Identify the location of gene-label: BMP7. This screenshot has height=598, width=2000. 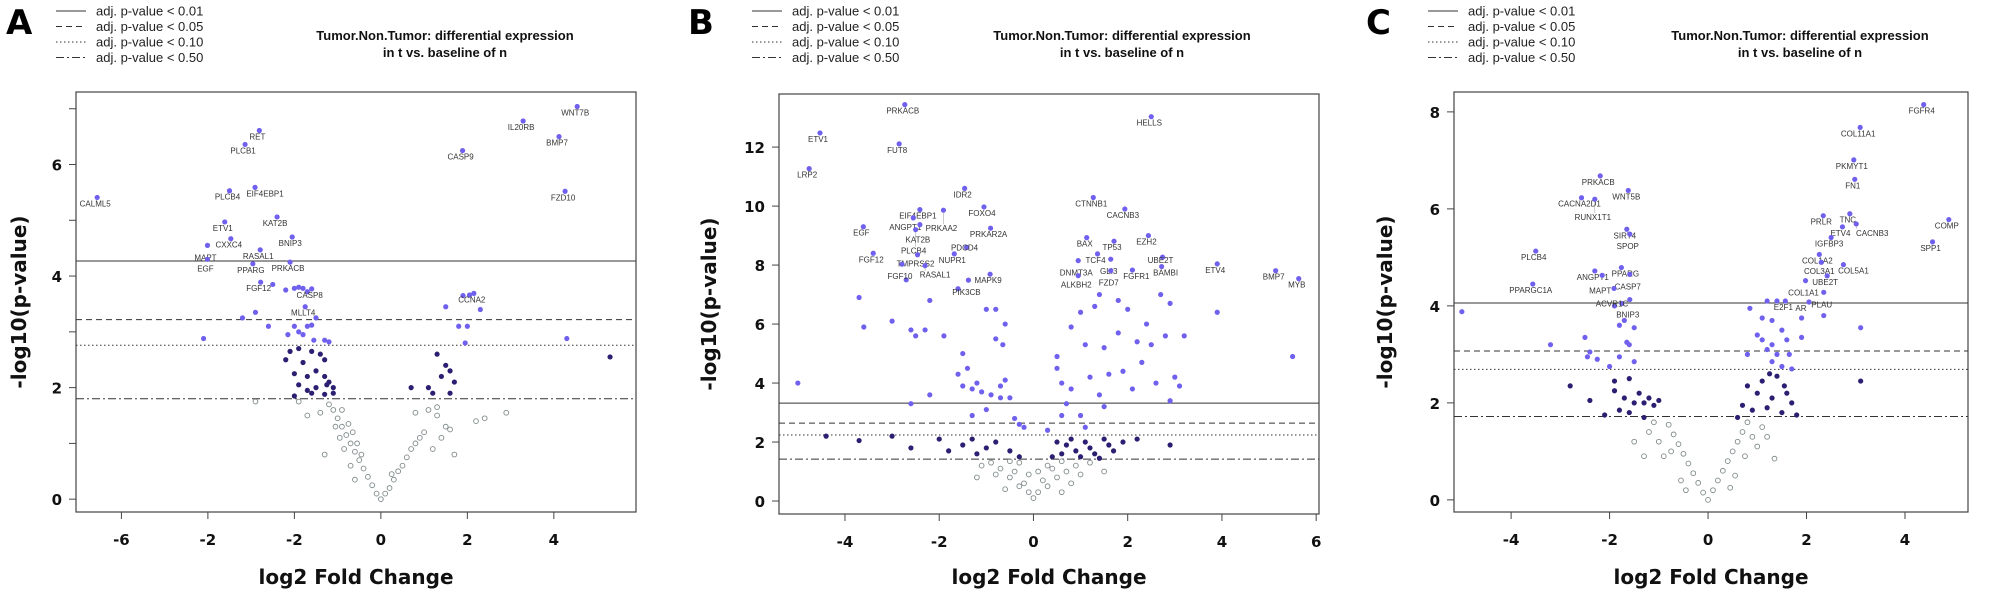
(557, 143).